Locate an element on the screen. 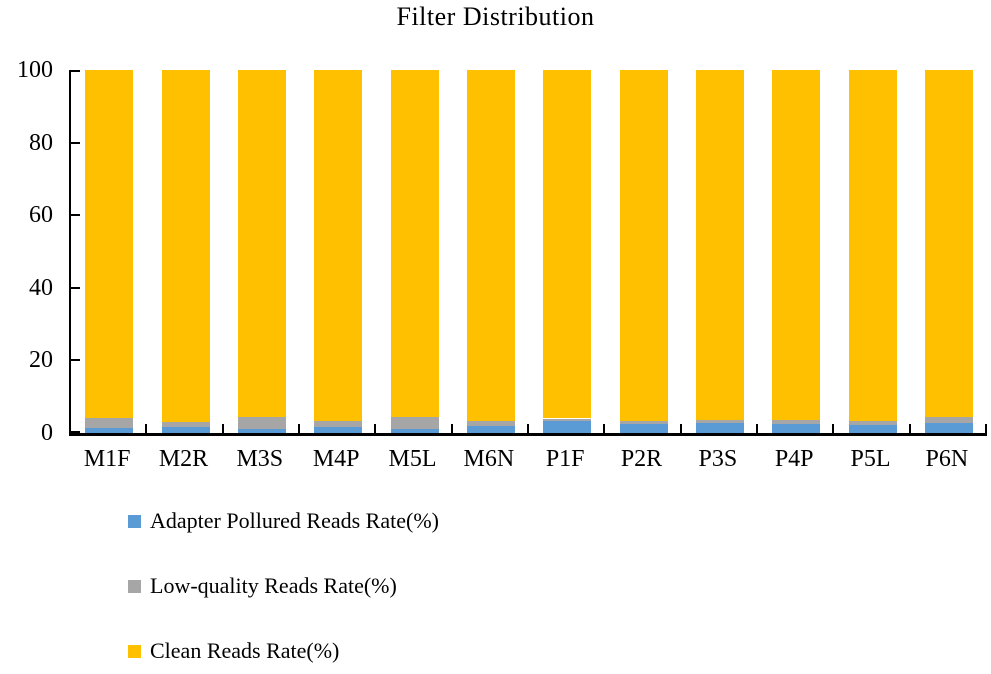 The width and height of the screenshot is (991, 674). legend-item: Adapter Pollured Reads Rate(%) is located at coordinates (283, 521).